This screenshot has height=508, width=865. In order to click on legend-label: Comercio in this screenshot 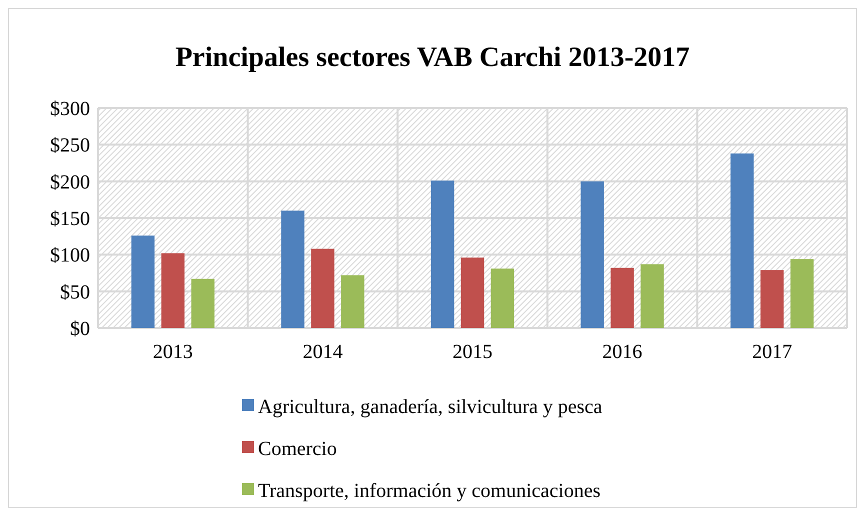, I will do `click(297, 449)`.